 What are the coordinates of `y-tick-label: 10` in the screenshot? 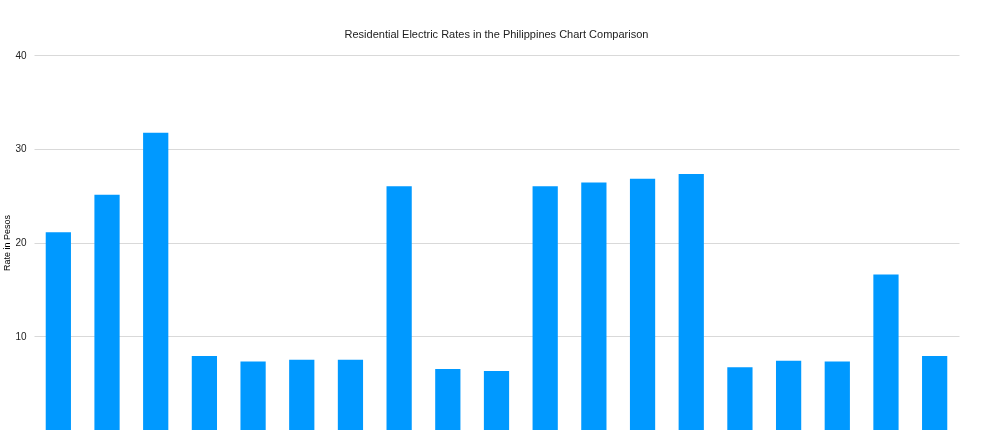 It's located at (21, 336).